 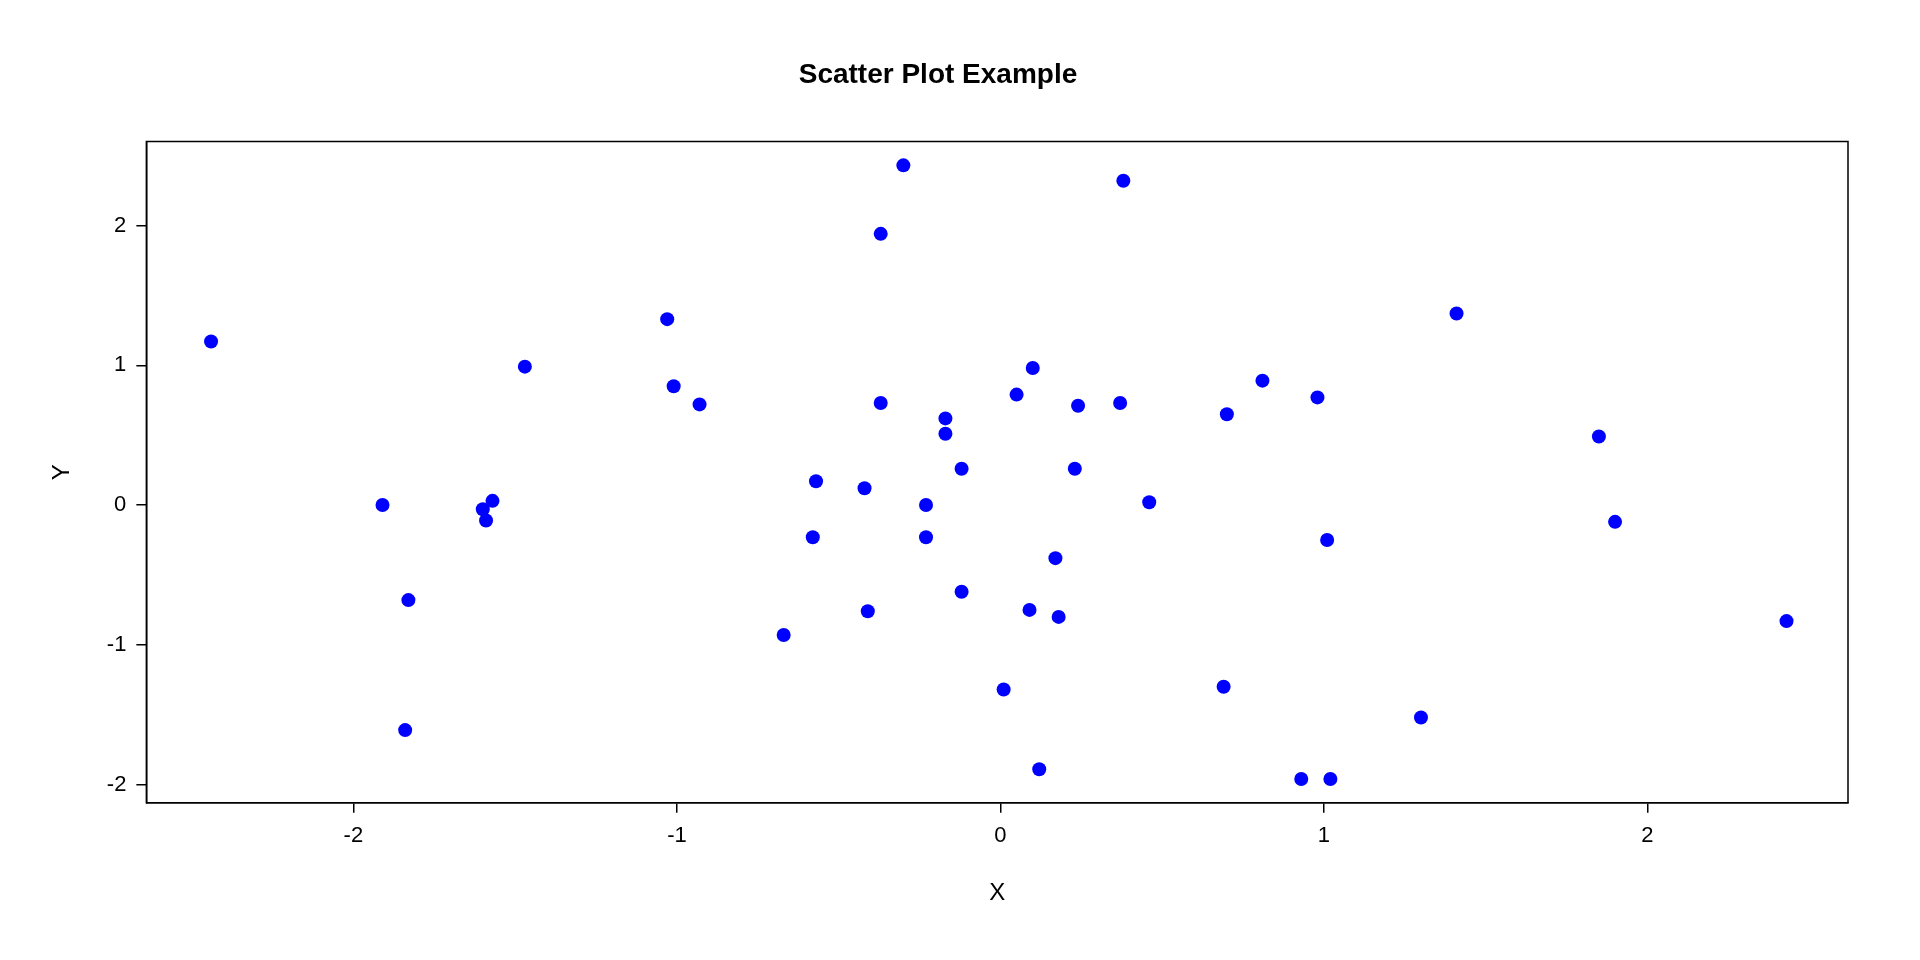 I want to click on chart-title: Scatter Plot Example, so click(x=938, y=73).